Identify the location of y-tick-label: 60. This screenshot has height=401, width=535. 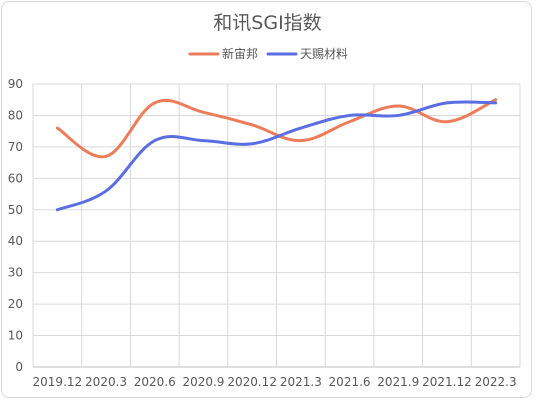
(15, 178).